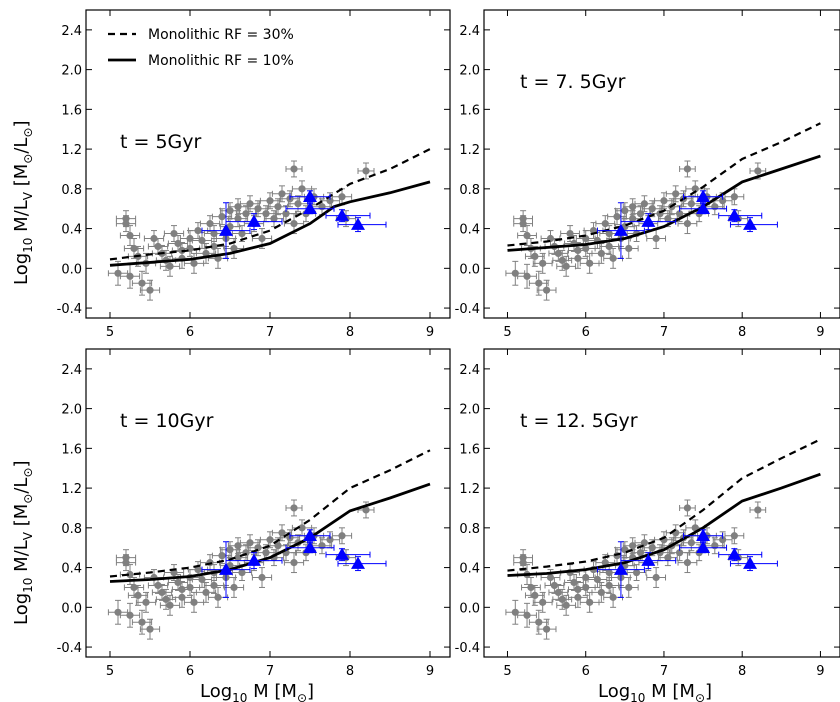 The height and width of the screenshot is (702, 840). Describe the element at coordinates (467, 648) in the screenshot. I see `y-tick-label: -0.4` at that location.